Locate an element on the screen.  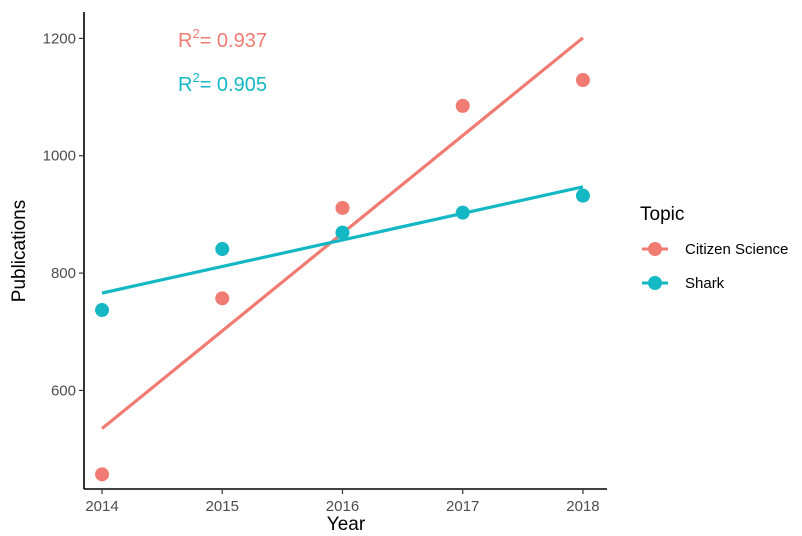
y-tick-label: 800 is located at coordinates (63, 273).